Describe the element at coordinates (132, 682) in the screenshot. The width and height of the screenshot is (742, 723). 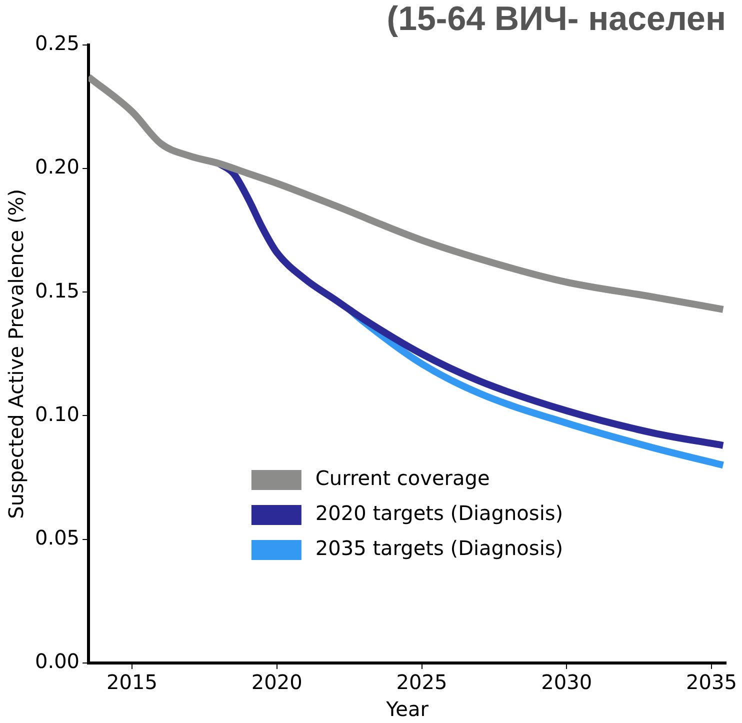
I see `x-tick-label: 2015` at that location.